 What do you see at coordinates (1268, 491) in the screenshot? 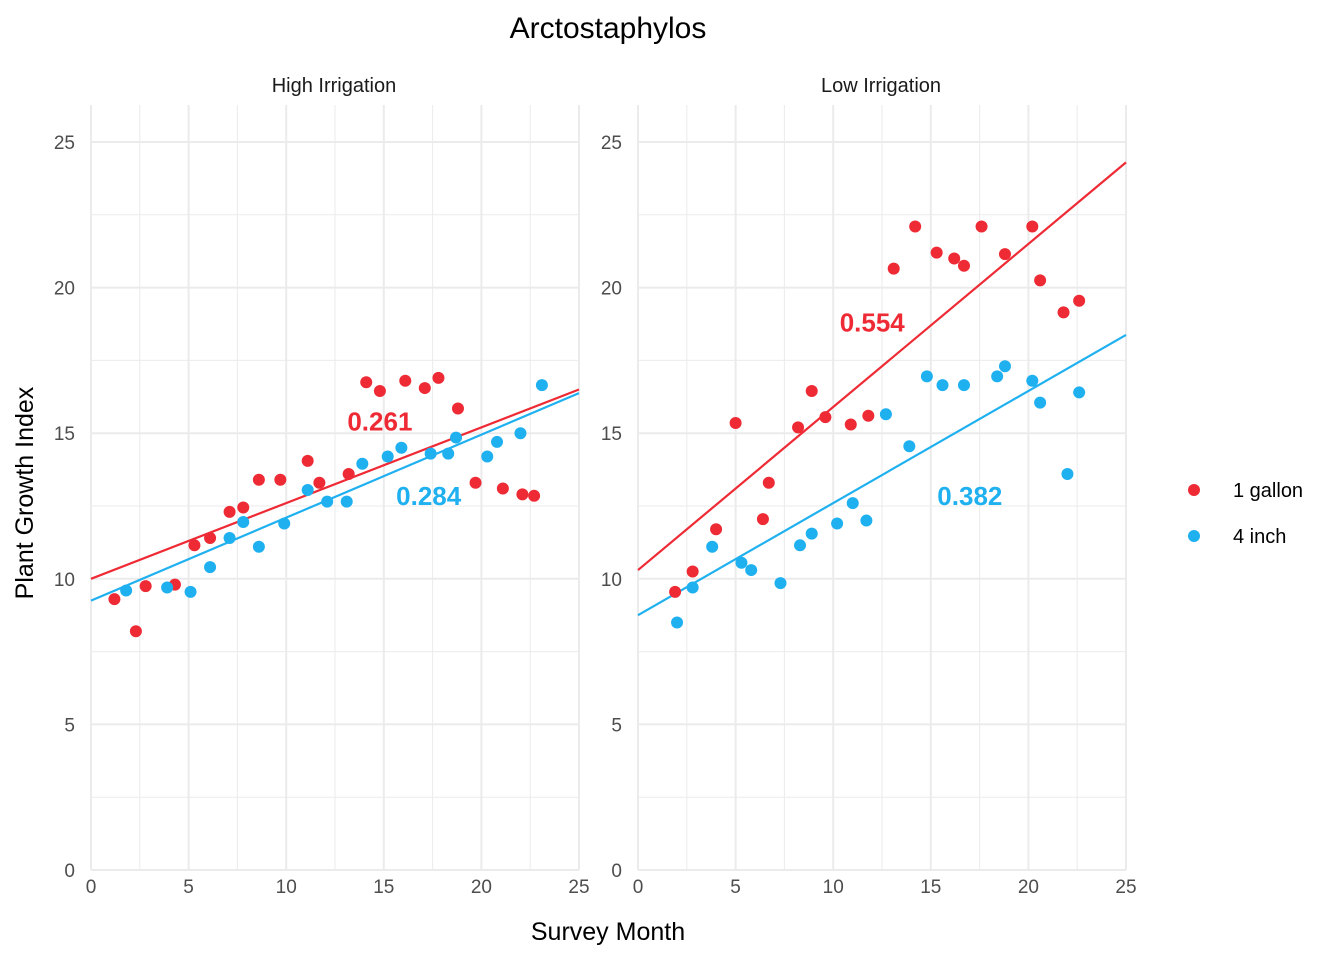
I see `legend-label-1-gallon: 1 gallon` at bounding box center [1268, 491].